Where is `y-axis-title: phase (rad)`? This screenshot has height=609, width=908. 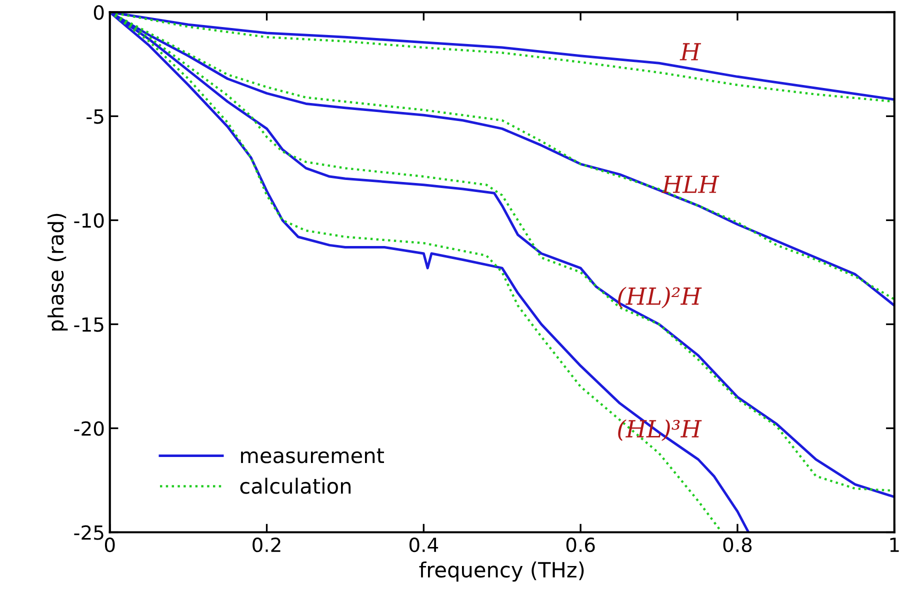
y-axis-title: phase (rad) is located at coordinates (58, 272).